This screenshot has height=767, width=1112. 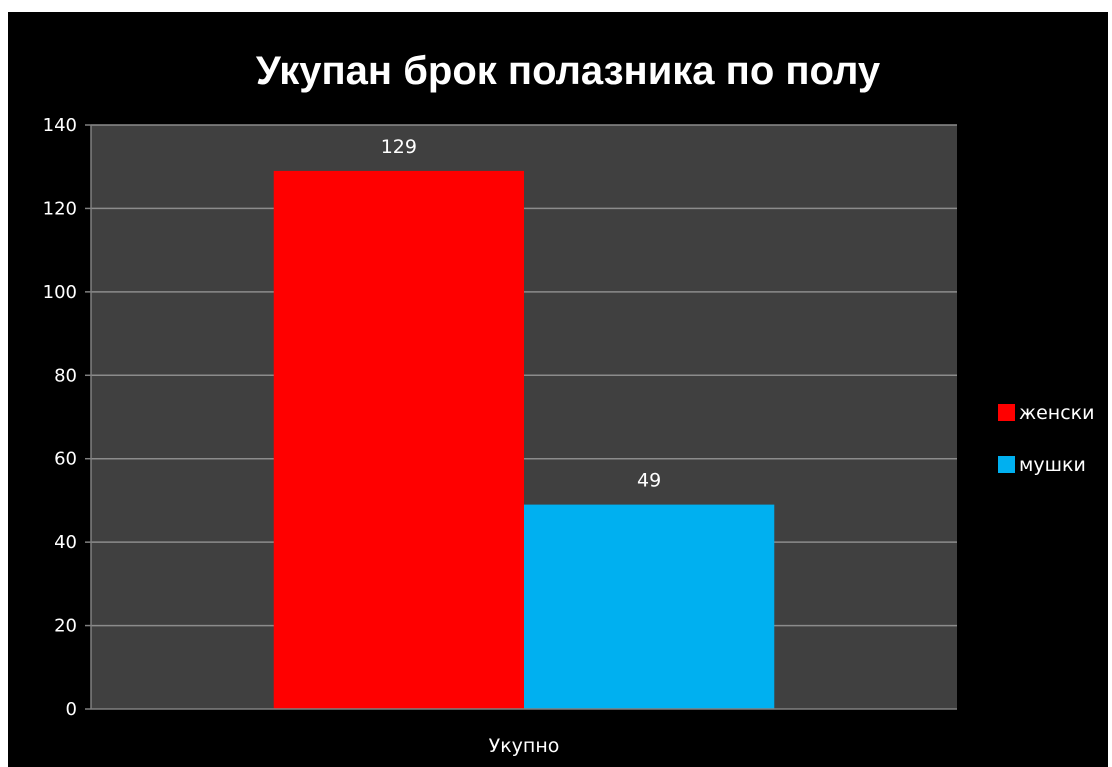 What do you see at coordinates (67, 417) in the screenshot?
I see `y-axis-ticks: 0 20 40 60 80 100 120 140` at bounding box center [67, 417].